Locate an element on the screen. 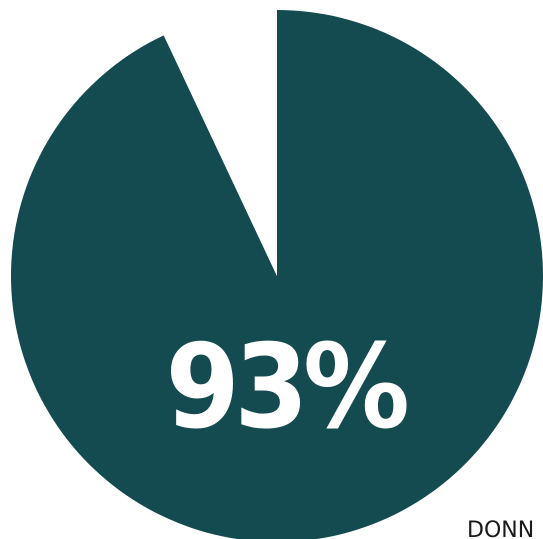 Image resolution: width=543 pixels, height=539 pixels. clipped-caption: DONN is located at coordinates (501, 528).